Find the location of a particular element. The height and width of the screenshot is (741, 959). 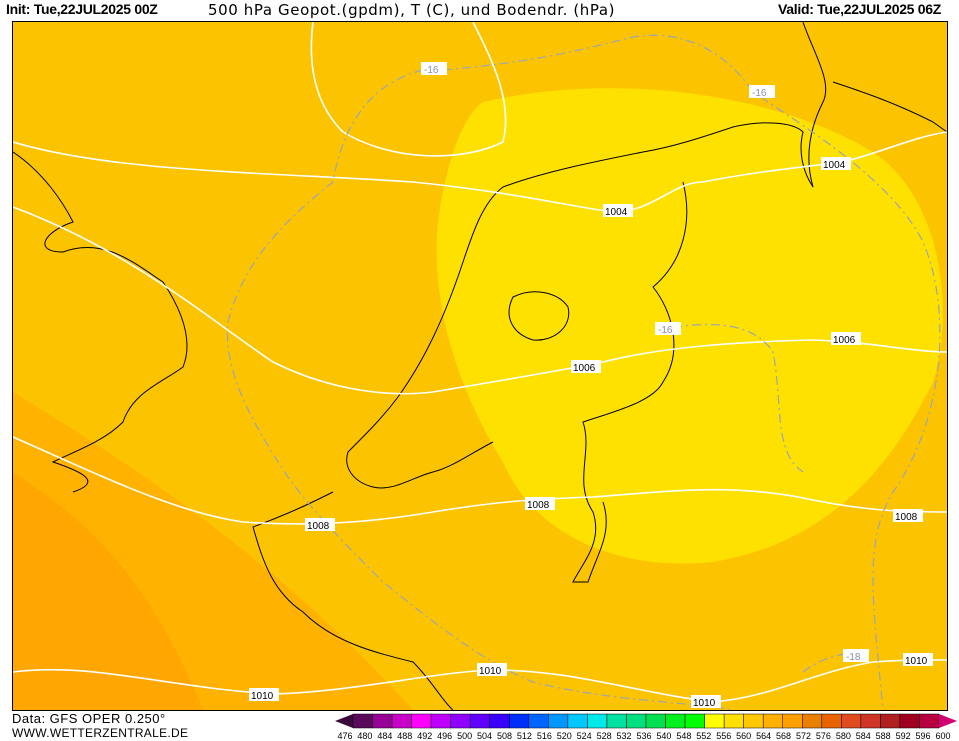

legend-label: 528 is located at coordinates (604, 736).